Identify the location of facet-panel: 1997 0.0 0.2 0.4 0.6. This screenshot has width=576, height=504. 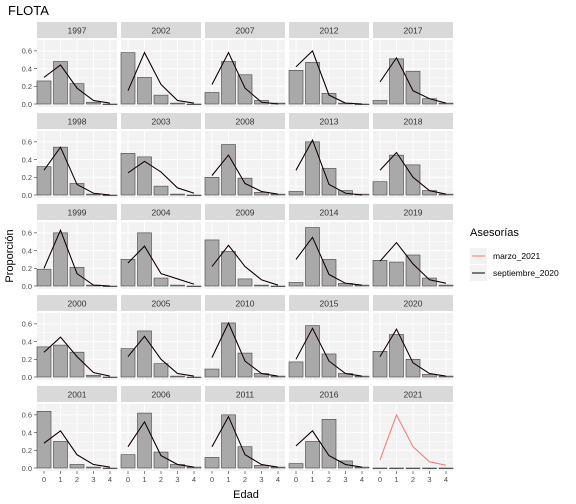
(70, 65).